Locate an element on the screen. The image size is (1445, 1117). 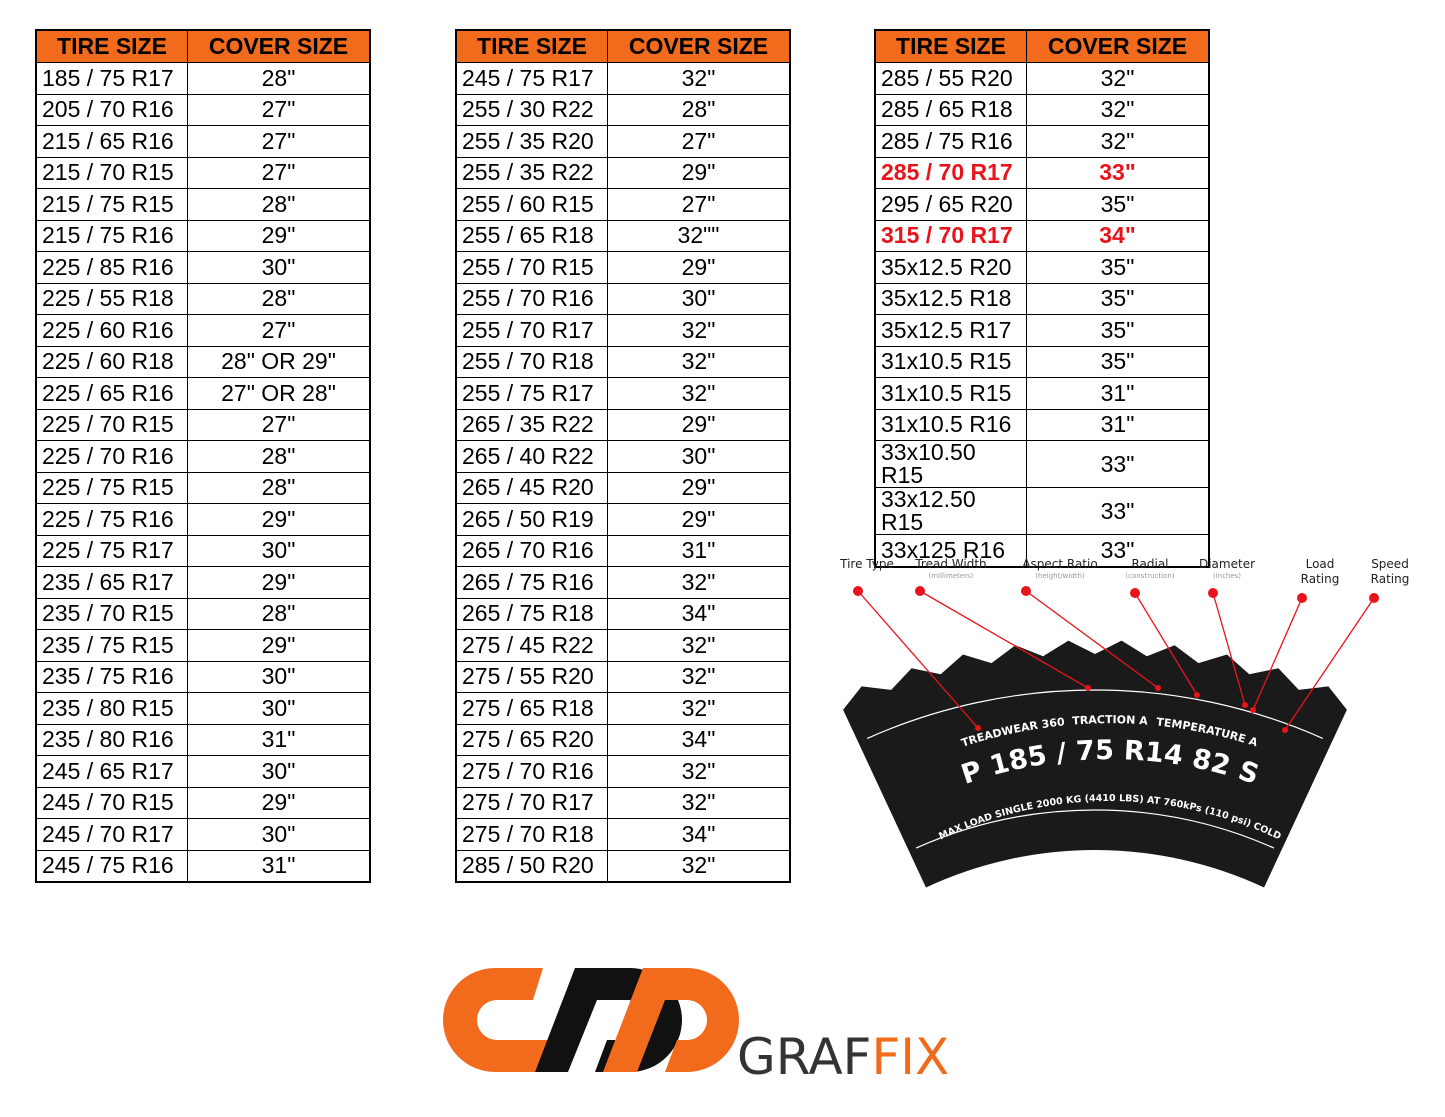
cell: 215 / 75 R16 is located at coordinates (111, 235).